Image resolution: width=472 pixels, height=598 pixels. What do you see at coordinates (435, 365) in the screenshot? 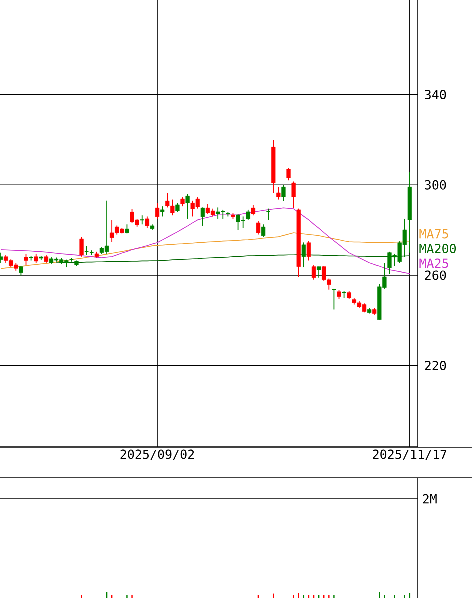
I see `y-tick-label: 220` at bounding box center [435, 365].